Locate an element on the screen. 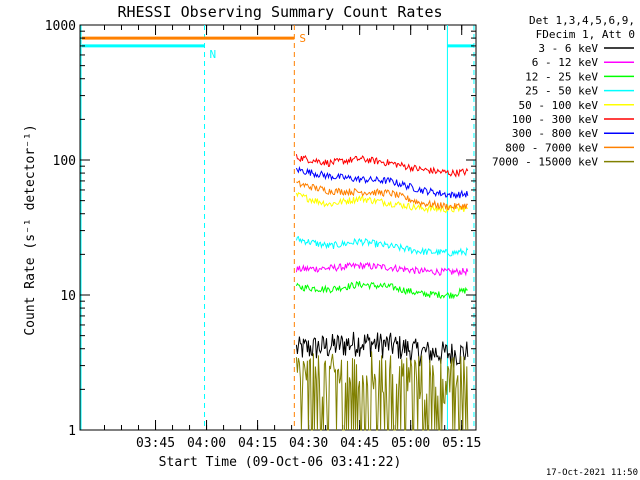 The width and height of the screenshot is (640, 480). series-50-100-kev is located at coordinates (382, 202).